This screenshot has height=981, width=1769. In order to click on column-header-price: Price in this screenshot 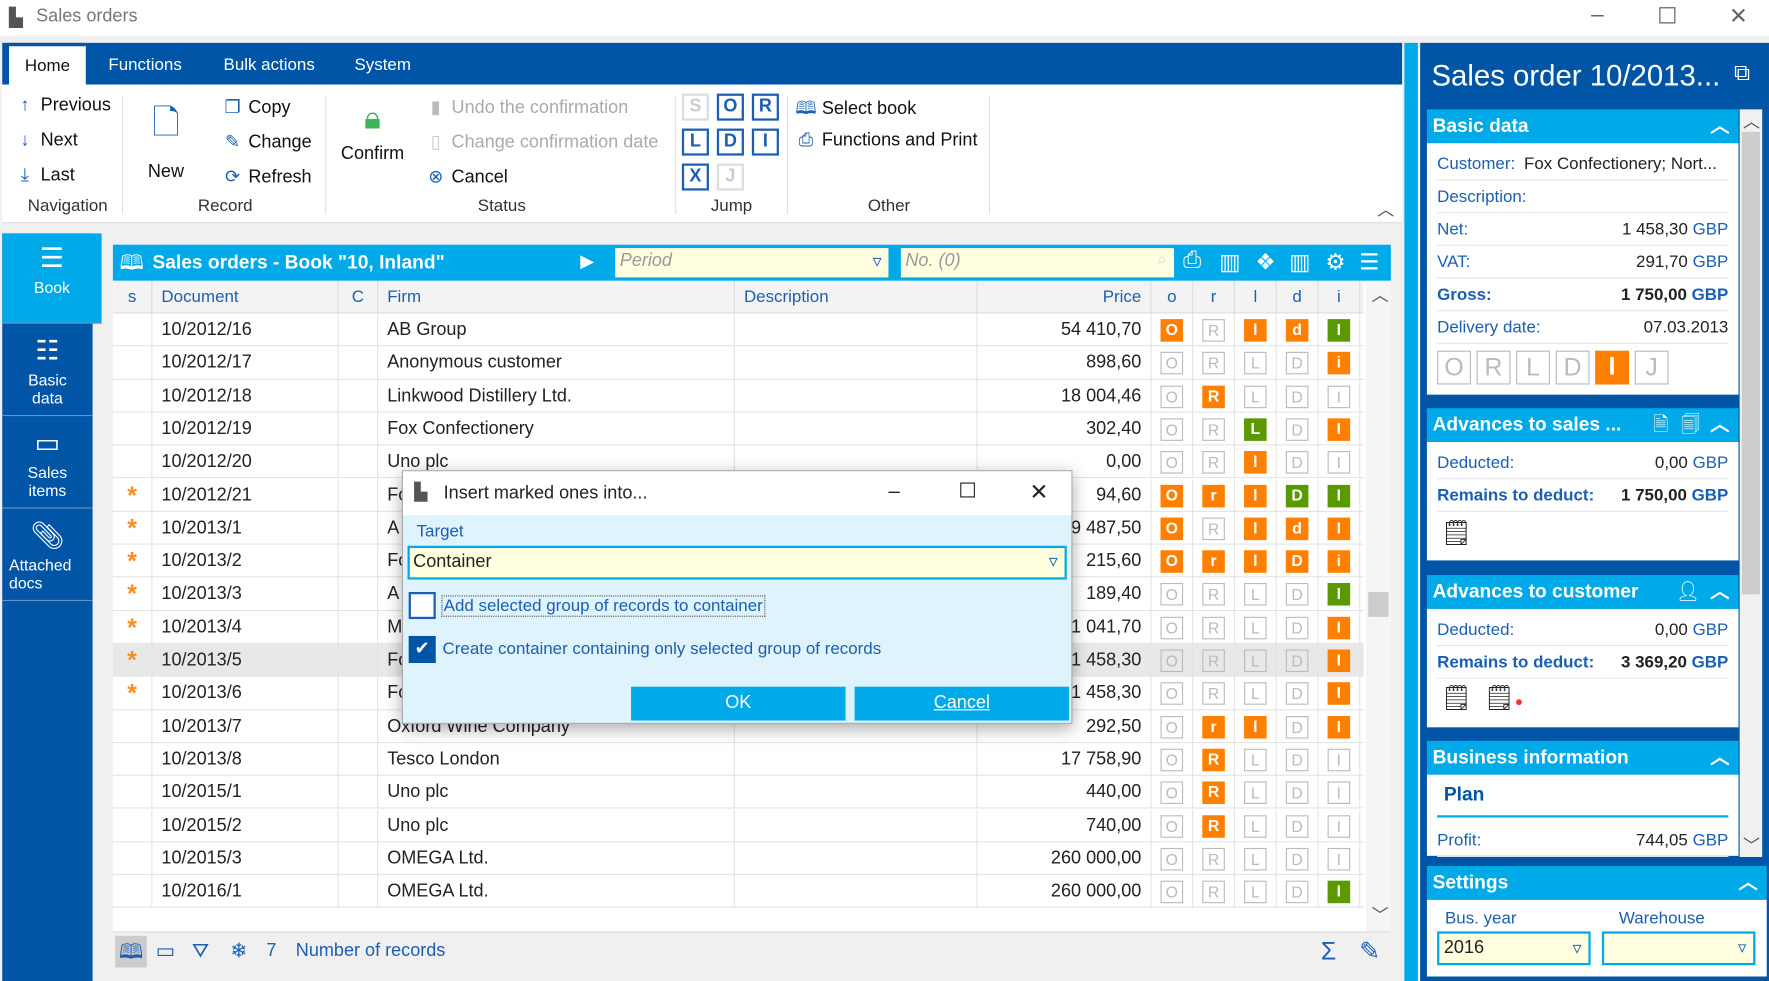, I will do `click(1065, 297)`.